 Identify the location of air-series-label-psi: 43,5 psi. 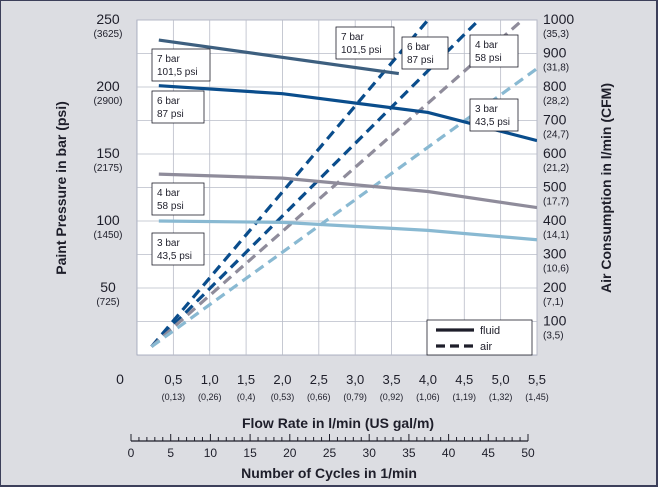
(492, 122).